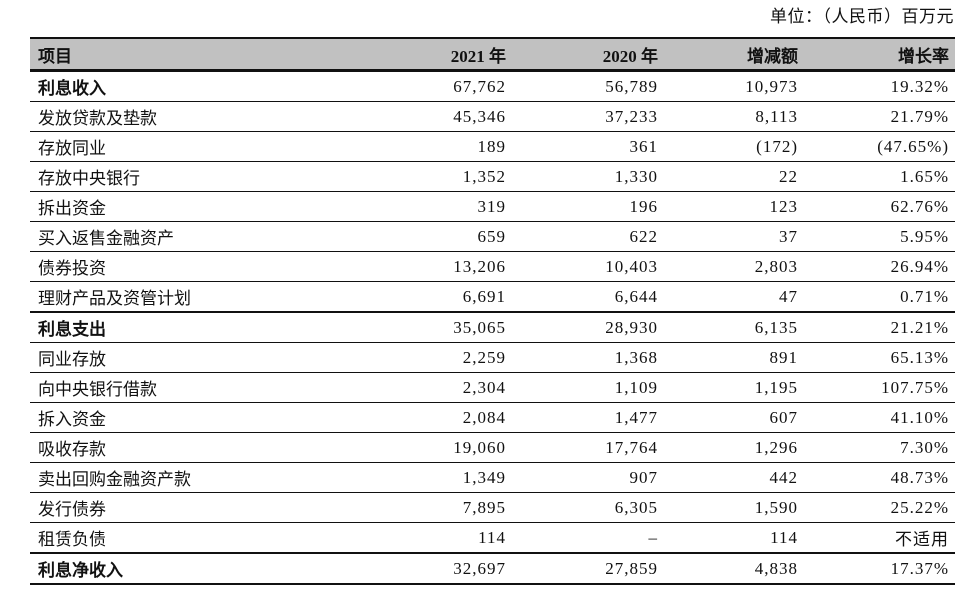 The width and height of the screenshot is (980, 595). I want to click on rate-cell: 0.71%, so click(877, 297).